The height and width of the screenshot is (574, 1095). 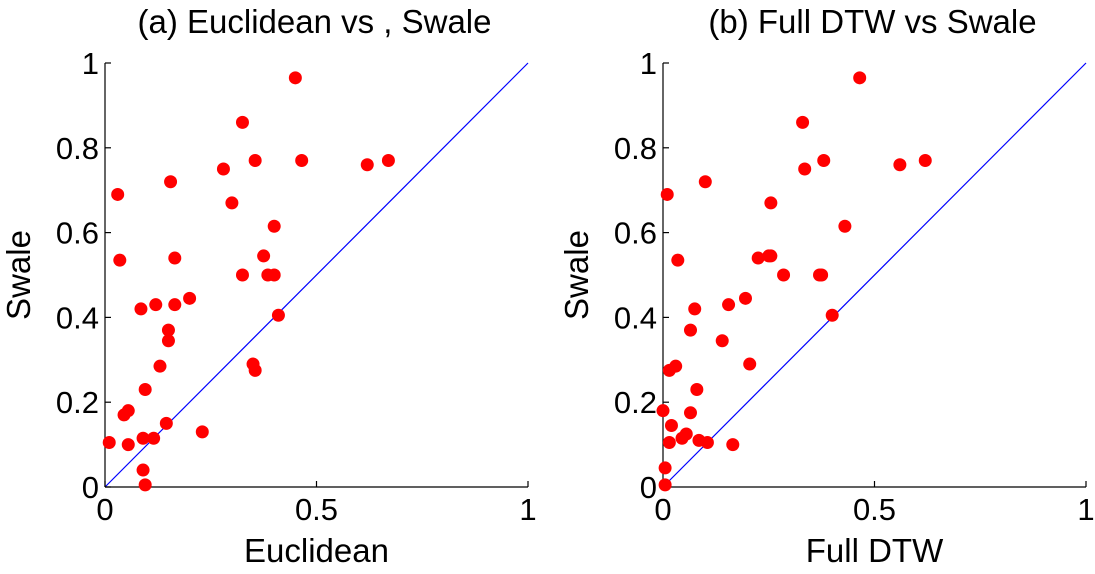 I want to click on x-axis-label: Euclidean, so click(x=316, y=550).